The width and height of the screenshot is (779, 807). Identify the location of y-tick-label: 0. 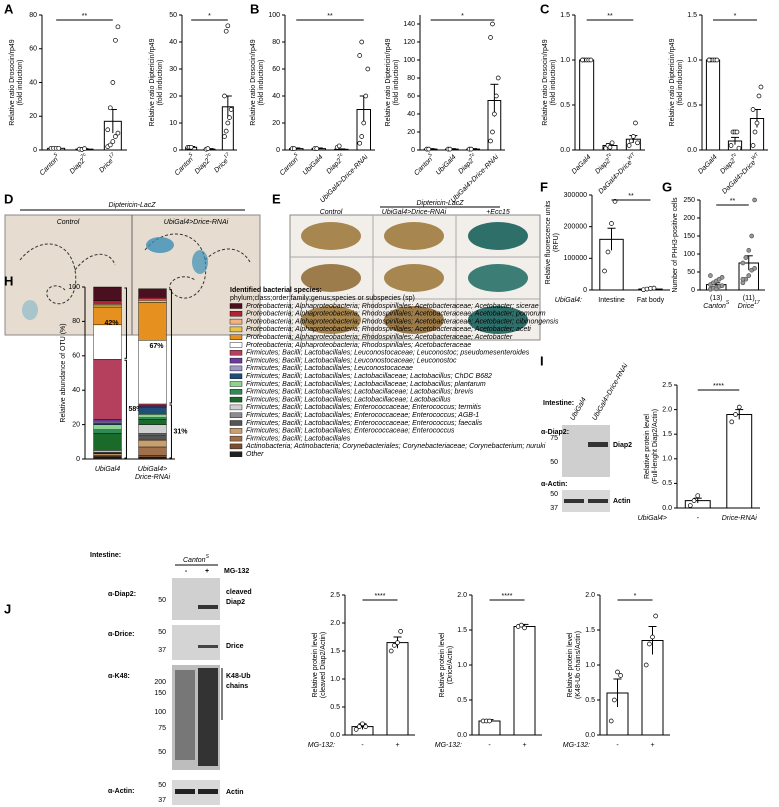
(78, 459).